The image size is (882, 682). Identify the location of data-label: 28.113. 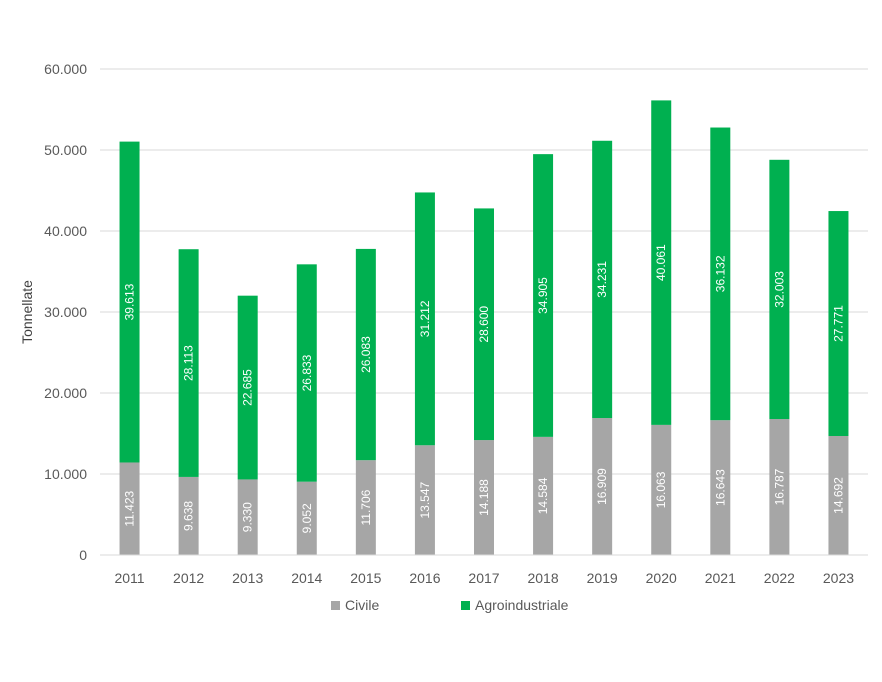
(189, 363).